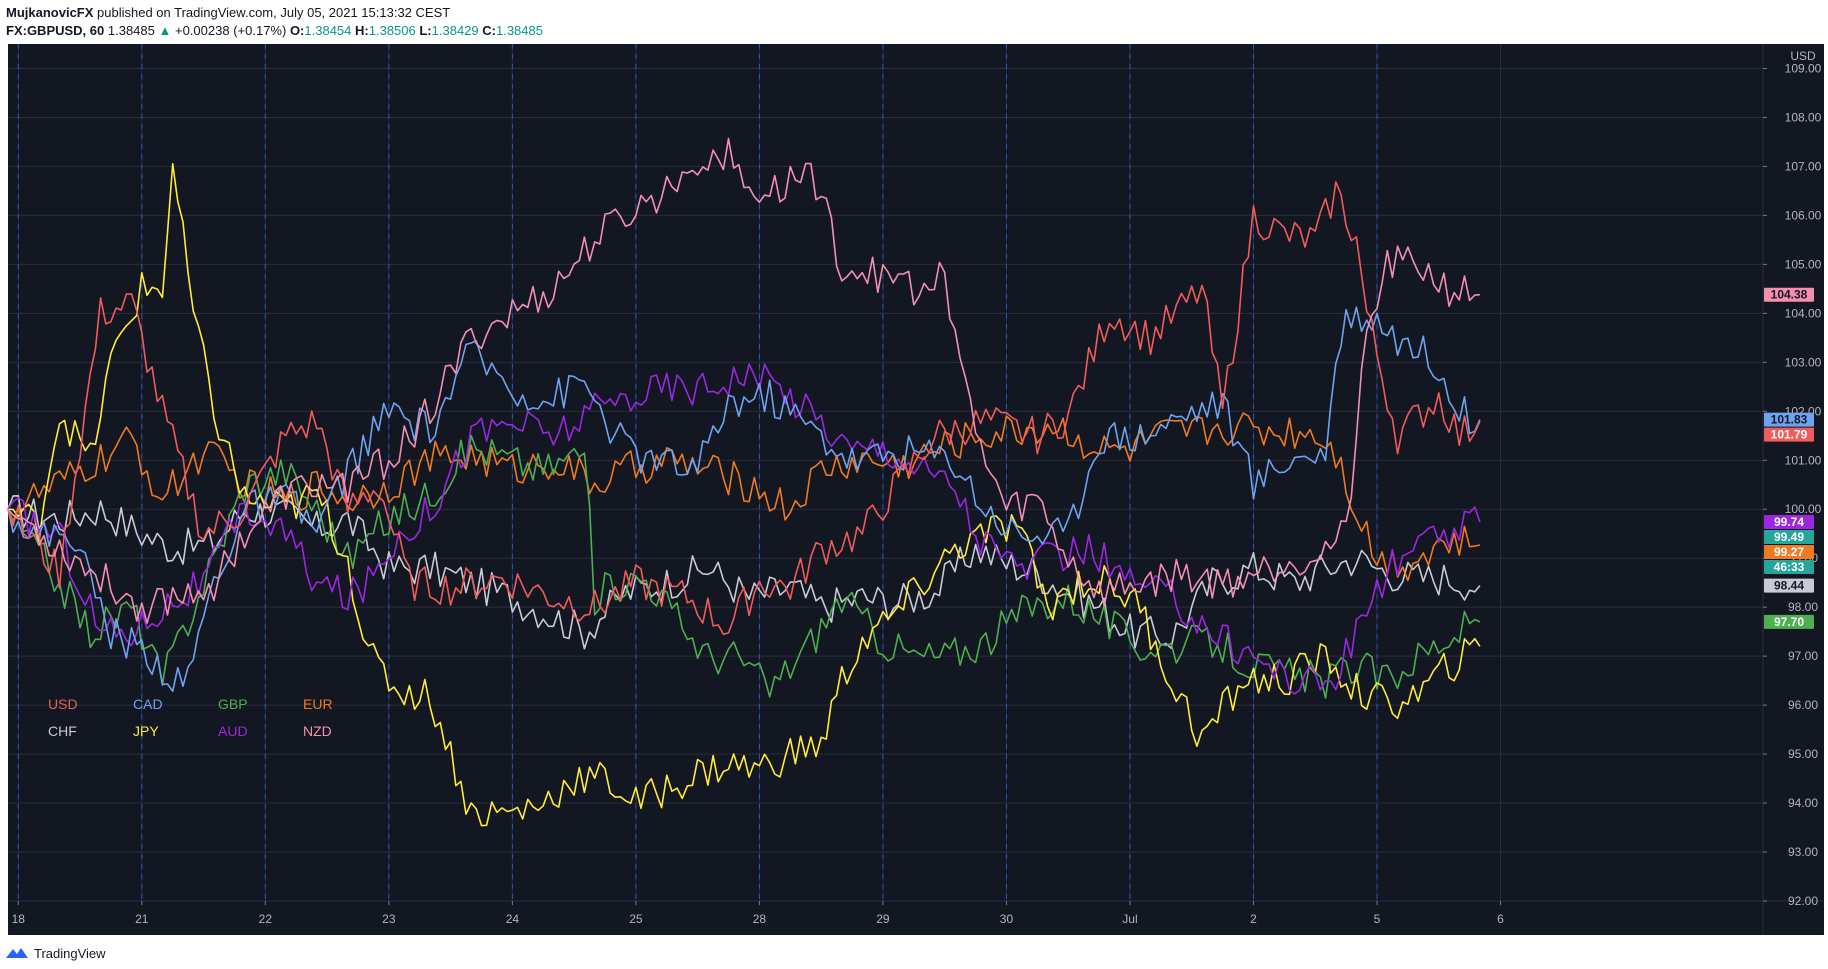 This screenshot has height=969, width=1828. Describe the element at coordinates (1253, 919) in the screenshot. I see `x-tick-label: 2` at that location.